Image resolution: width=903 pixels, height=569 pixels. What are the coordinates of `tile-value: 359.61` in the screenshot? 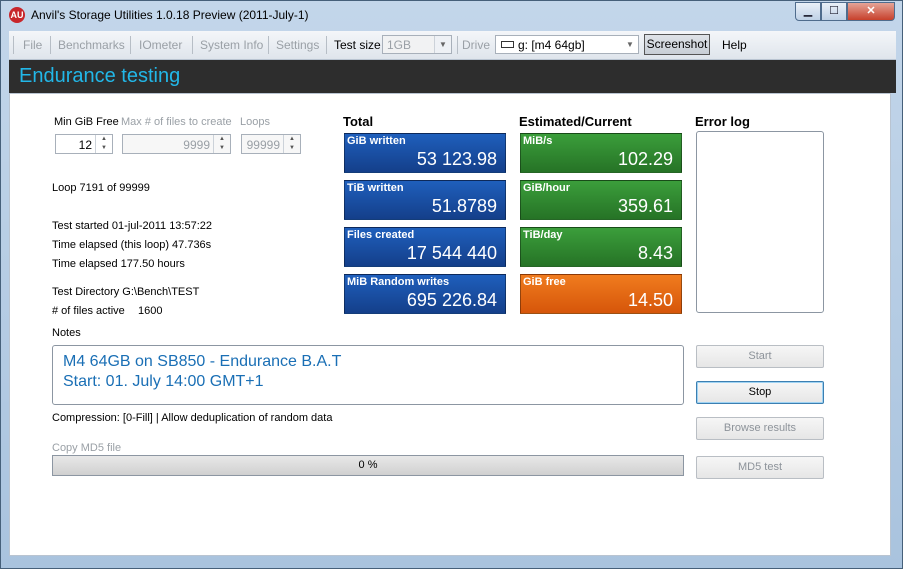 It's located at (645, 206).